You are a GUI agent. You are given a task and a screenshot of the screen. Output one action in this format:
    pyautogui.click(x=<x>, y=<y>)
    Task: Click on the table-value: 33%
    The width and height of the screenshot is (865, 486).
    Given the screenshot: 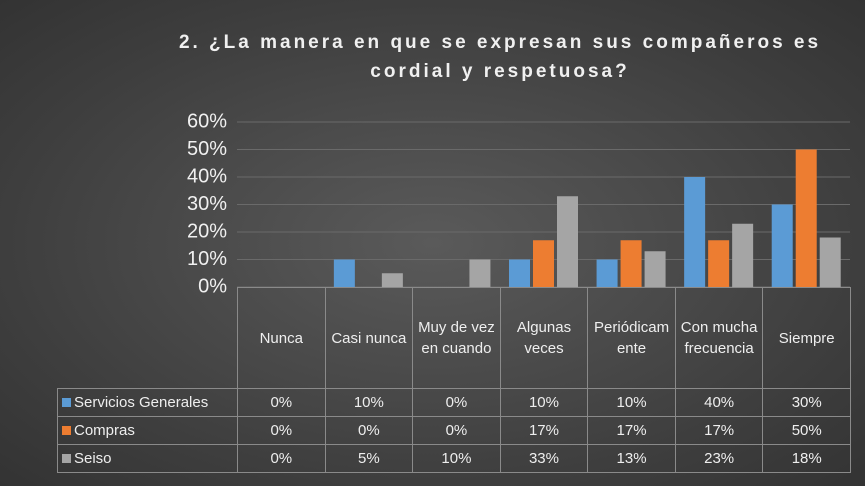 What is the action you would take?
    pyautogui.click(x=544, y=458)
    